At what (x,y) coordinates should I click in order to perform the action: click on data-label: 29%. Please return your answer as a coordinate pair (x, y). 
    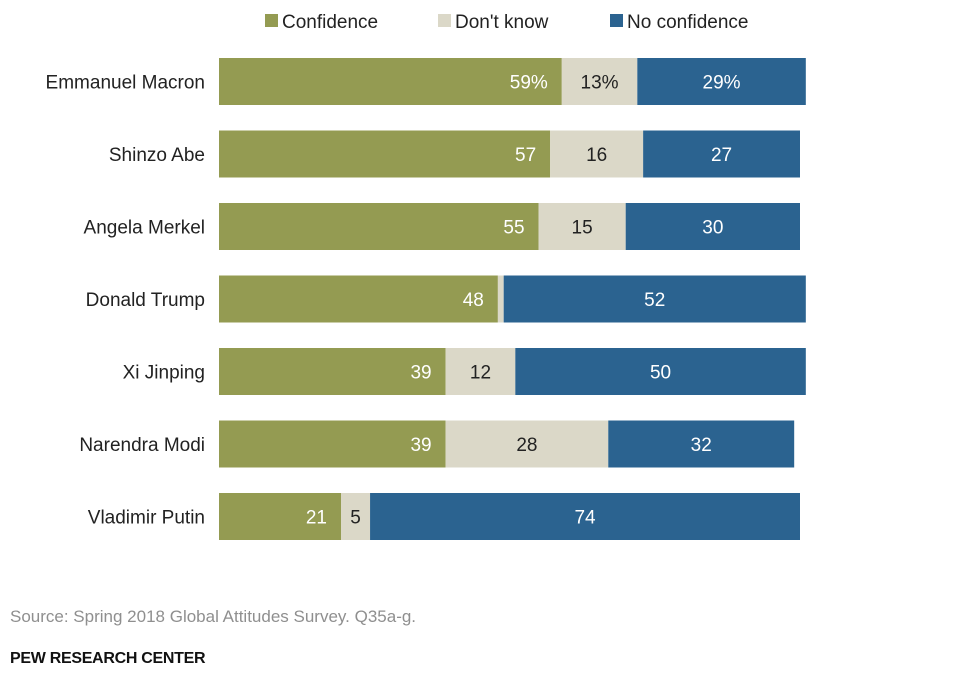
    Looking at the image, I should click on (722, 83).